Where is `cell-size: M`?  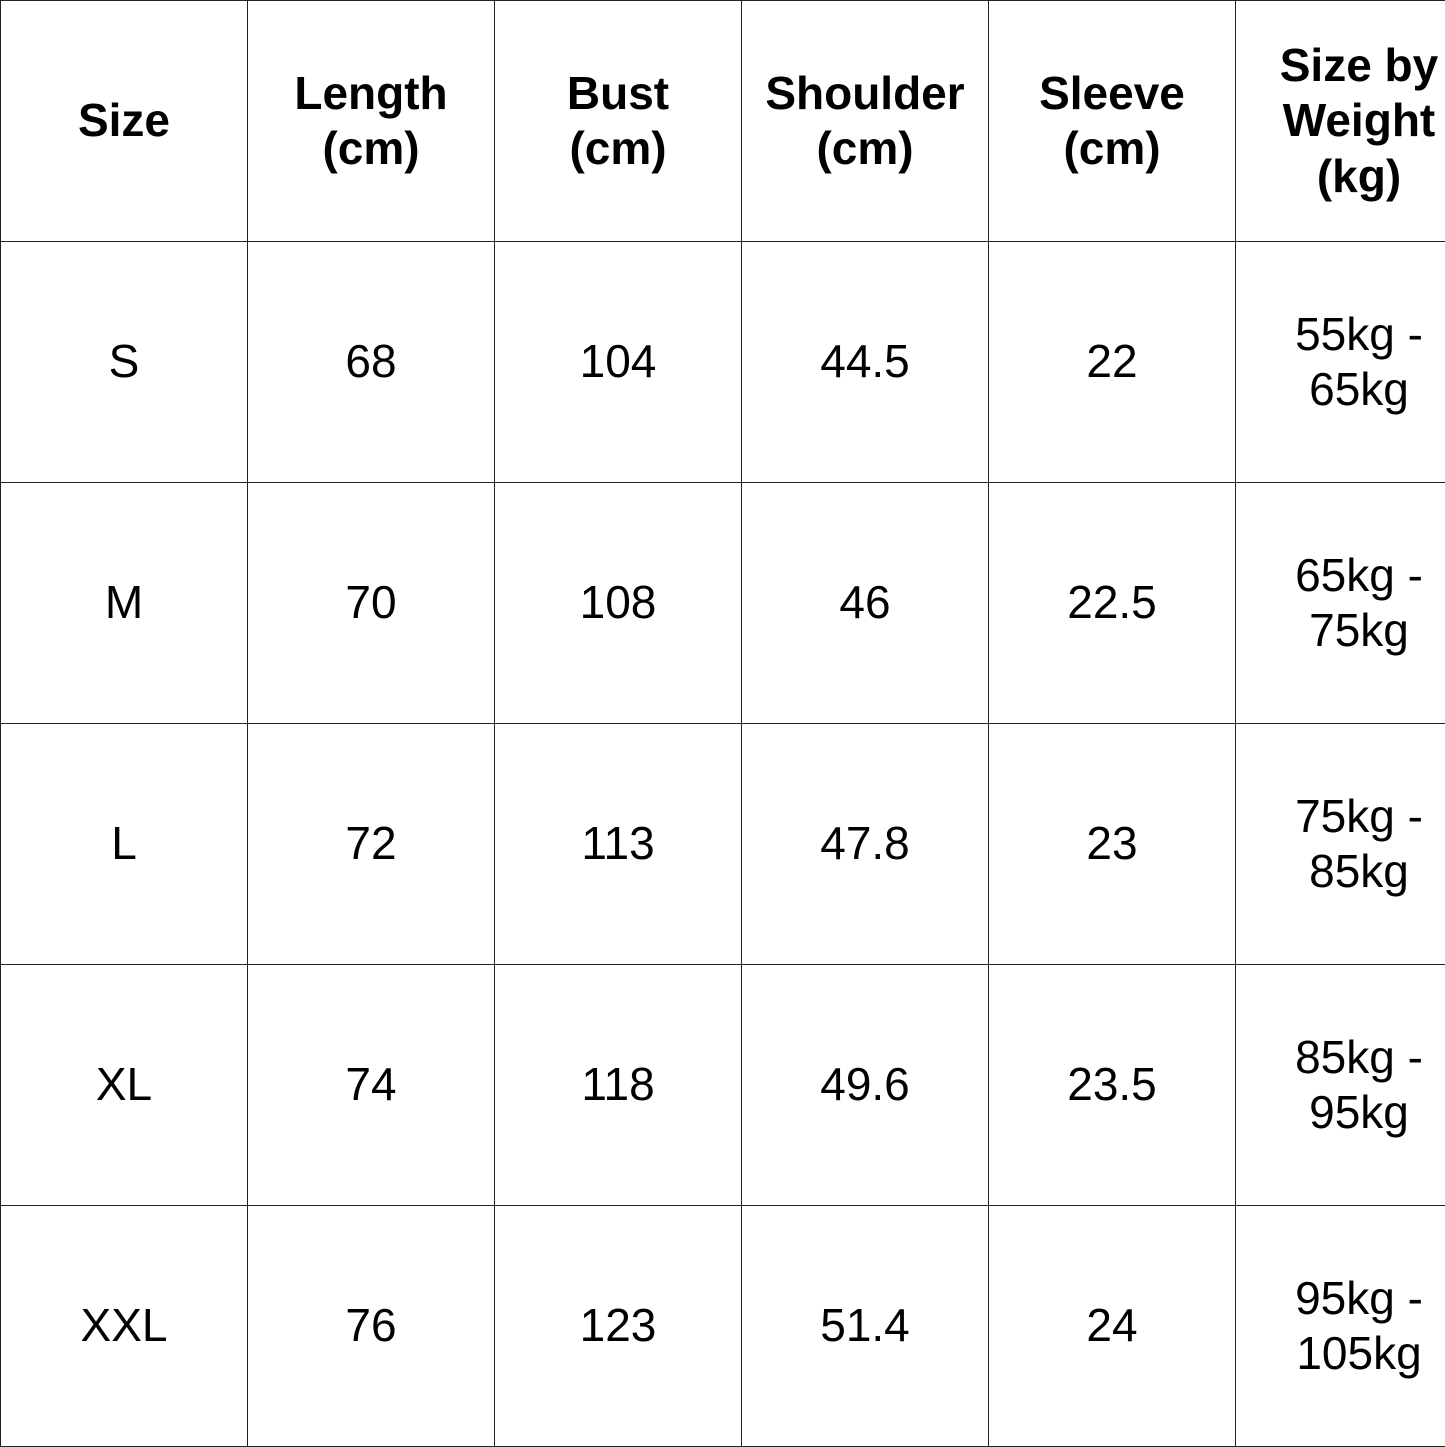 cell-size: M is located at coordinates (124, 603).